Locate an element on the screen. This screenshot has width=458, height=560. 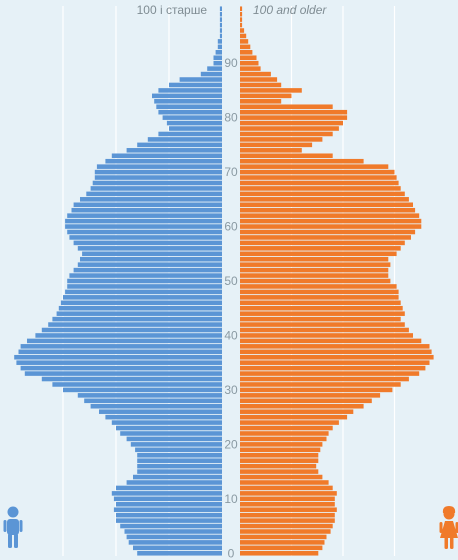
age-tick-60: 60 is located at coordinates (231, 227).